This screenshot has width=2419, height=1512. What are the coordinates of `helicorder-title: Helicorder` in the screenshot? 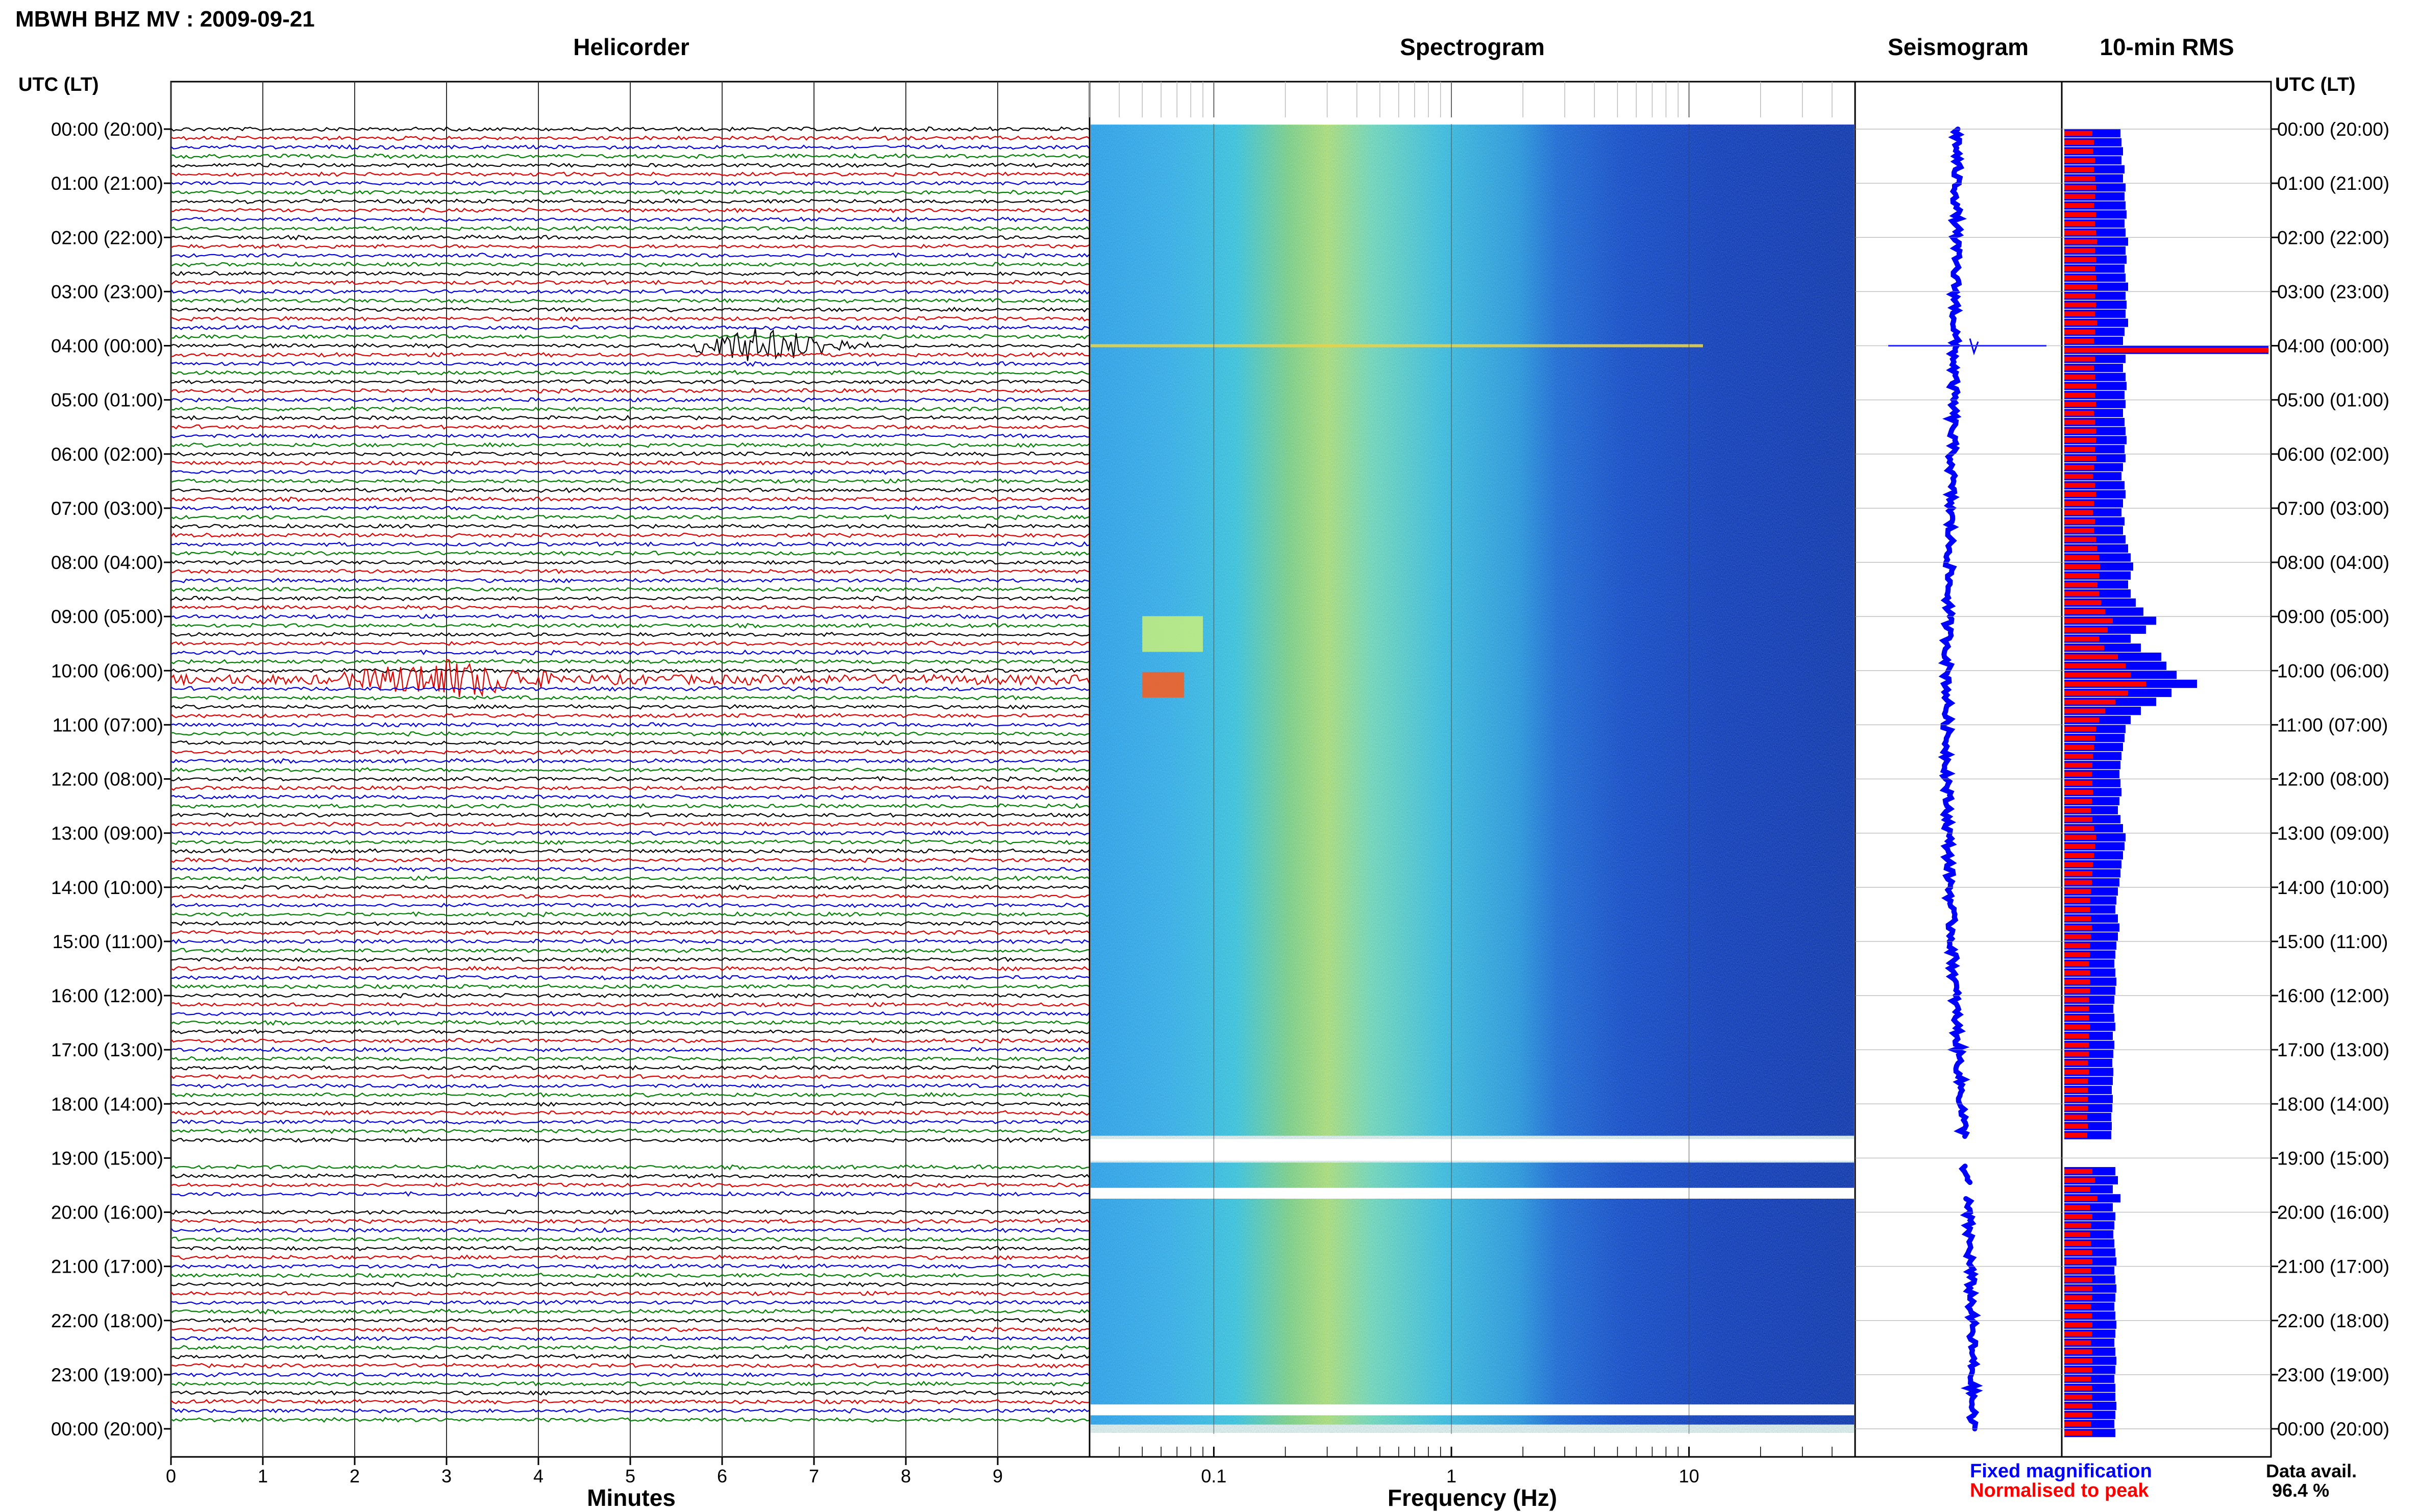 It's located at (631, 47).